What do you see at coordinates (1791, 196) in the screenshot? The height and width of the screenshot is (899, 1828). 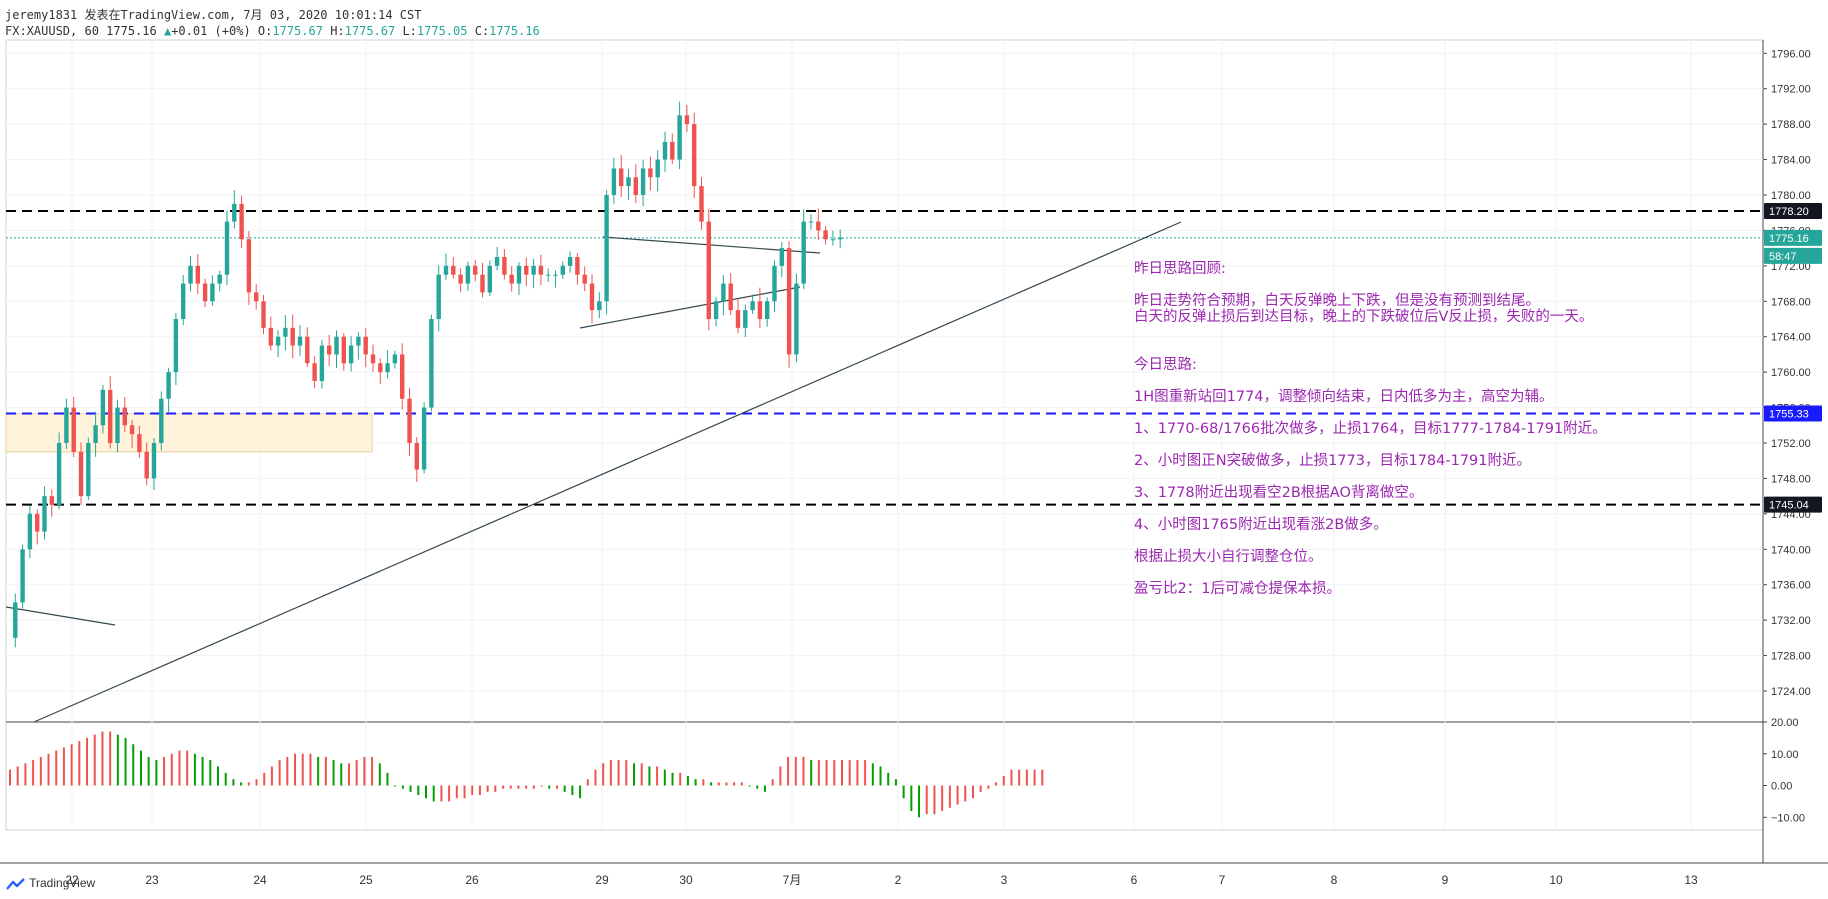 I see `y-tick-label: 1780.00` at bounding box center [1791, 196].